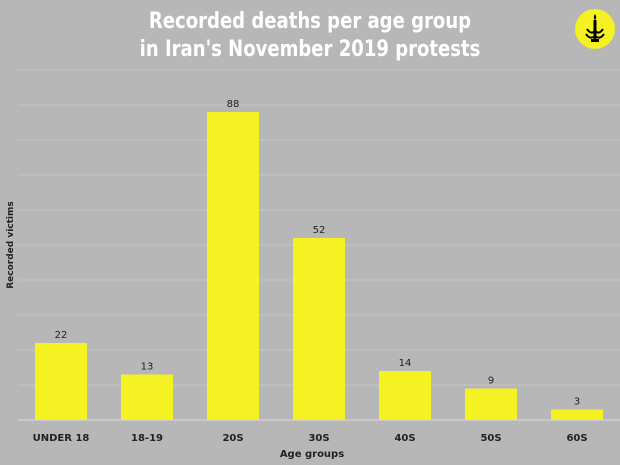 The width and height of the screenshot is (620, 465). I want to click on bar-40s, so click(405, 395).